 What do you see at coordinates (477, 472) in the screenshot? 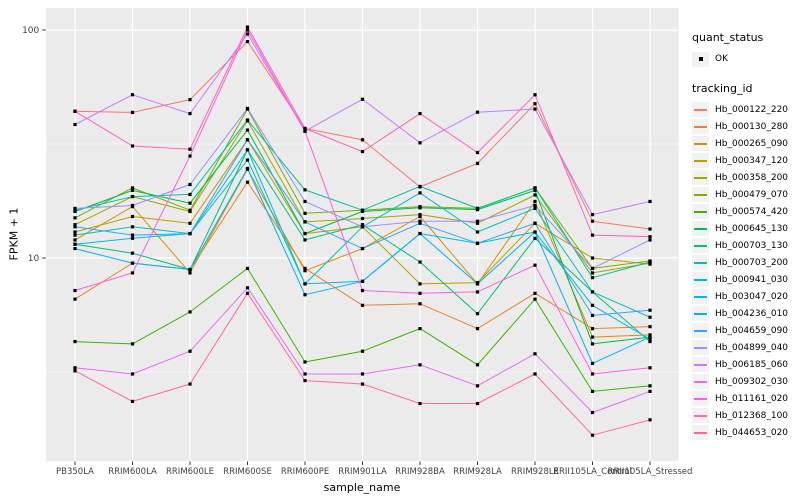
I see `x-tick-label: RRIM928LA` at bounding box center [477, 472].